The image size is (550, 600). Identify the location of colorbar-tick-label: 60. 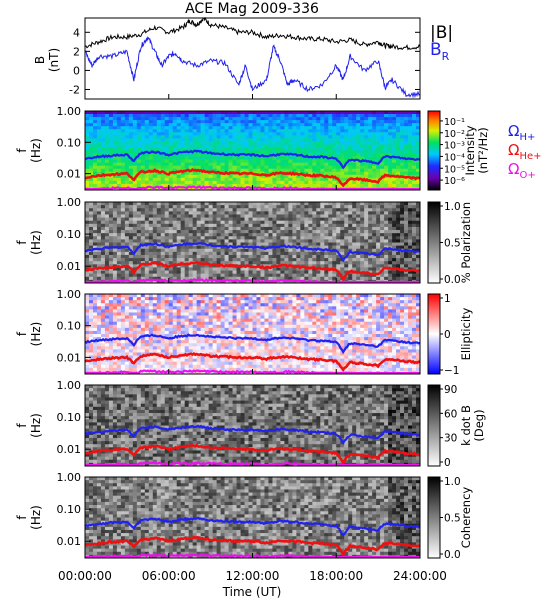
(450, 414).